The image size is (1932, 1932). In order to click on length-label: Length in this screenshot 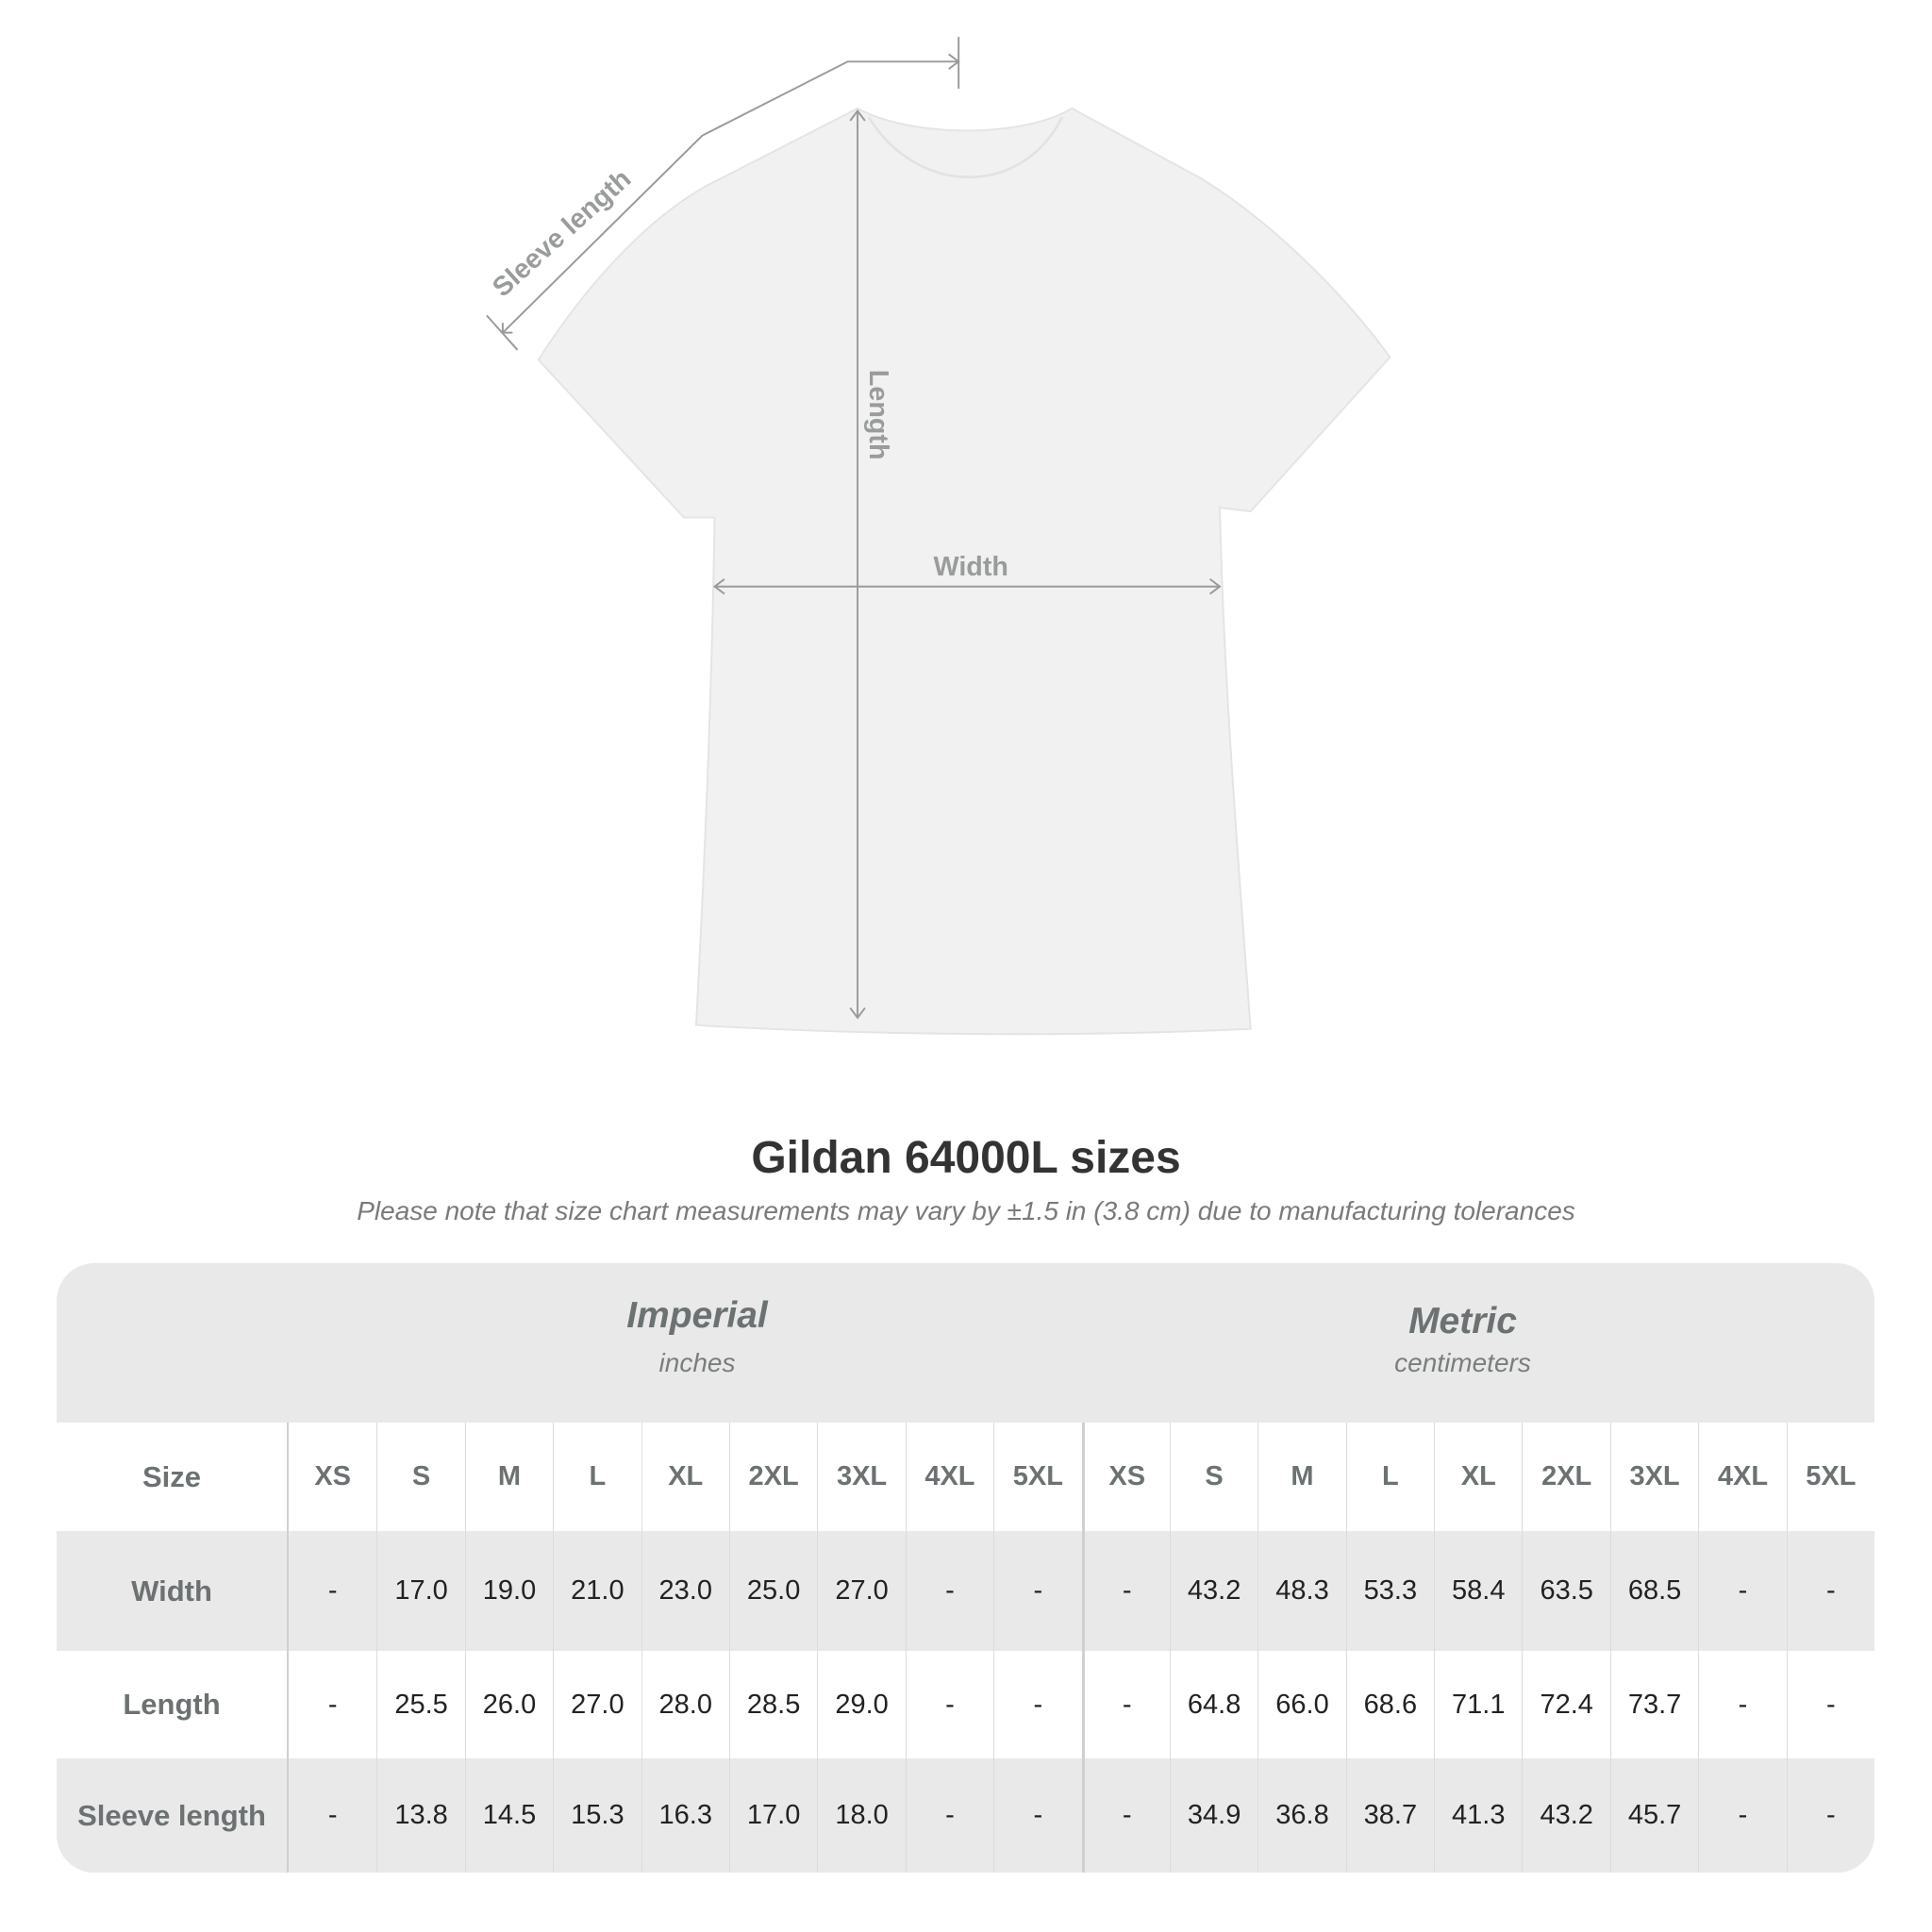, I will do `click(878, 415)`.